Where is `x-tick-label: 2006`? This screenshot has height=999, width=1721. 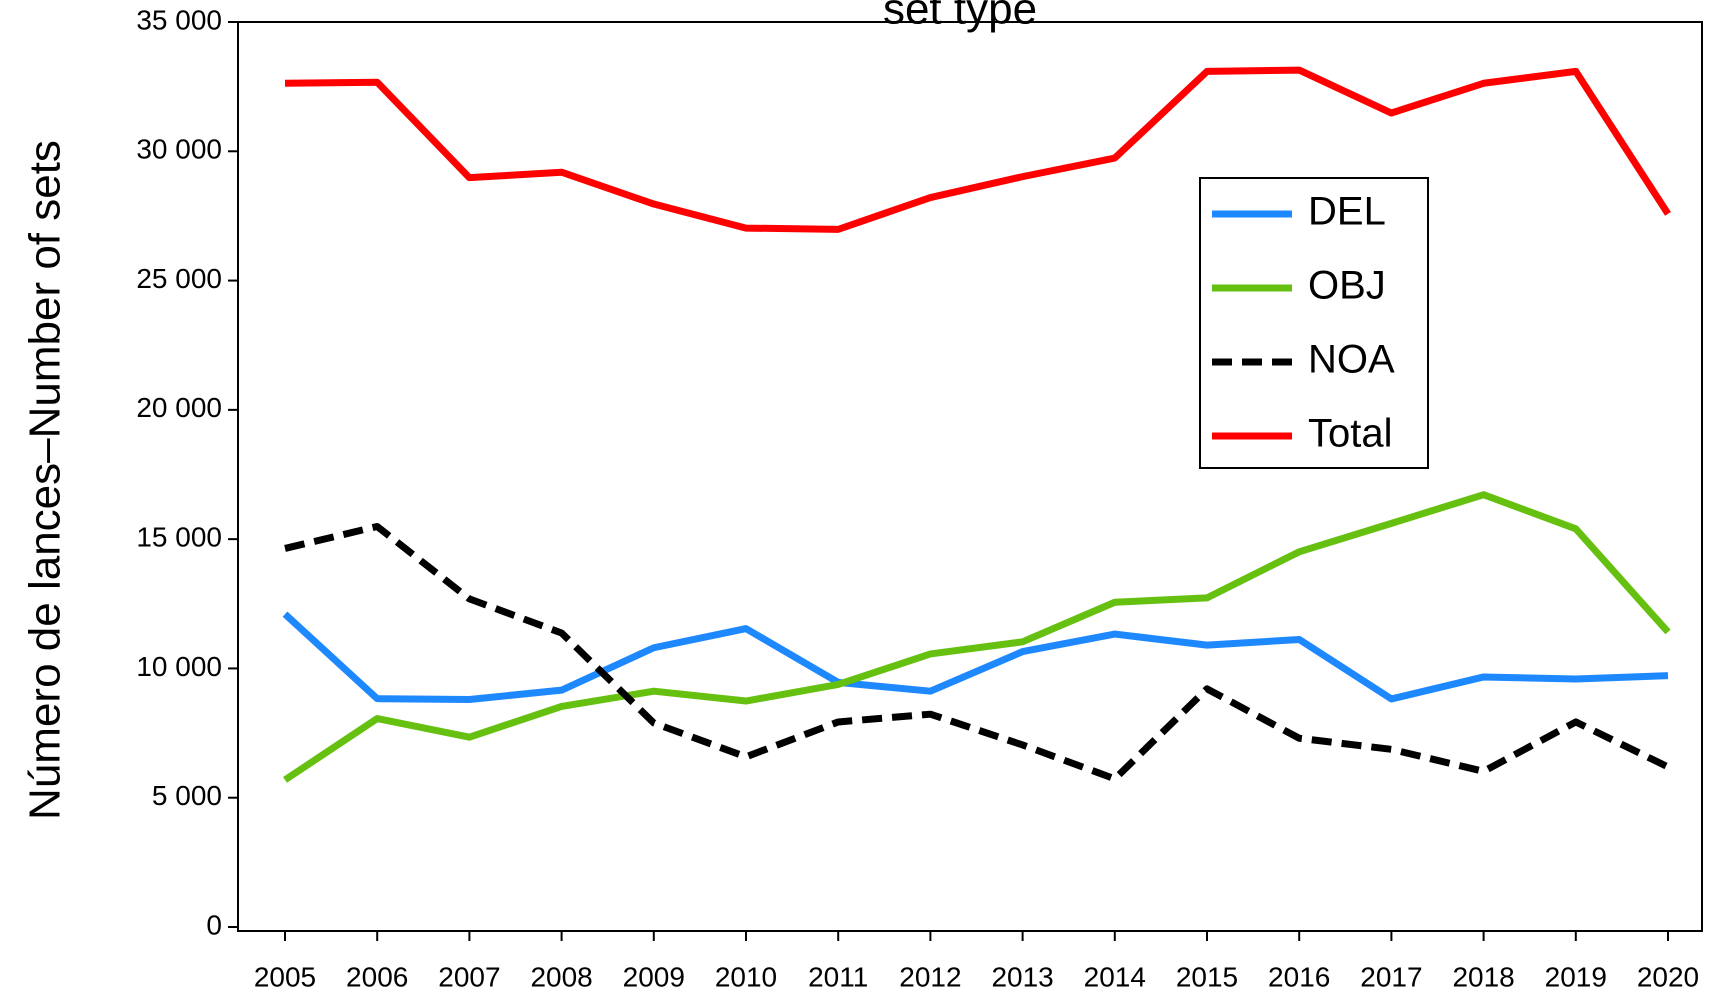 x-tick-label: 2006 is located at coordinates (377, 976).